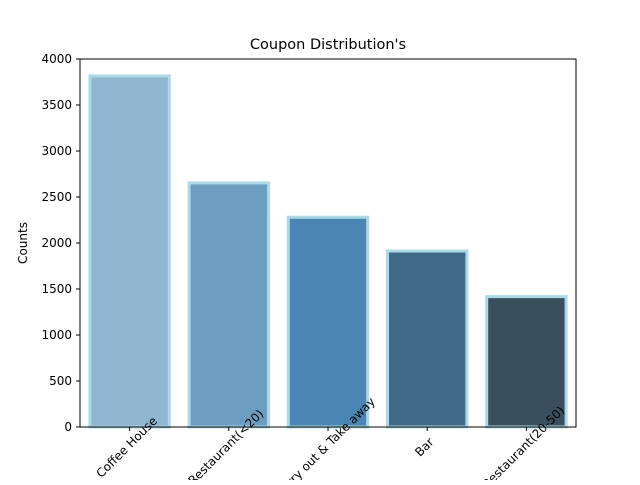 This screenshot has height=485, width=640. Describe the element at coordinates (424, 447) in the screenshot. I see `x-tick-label: Bar` at that location.